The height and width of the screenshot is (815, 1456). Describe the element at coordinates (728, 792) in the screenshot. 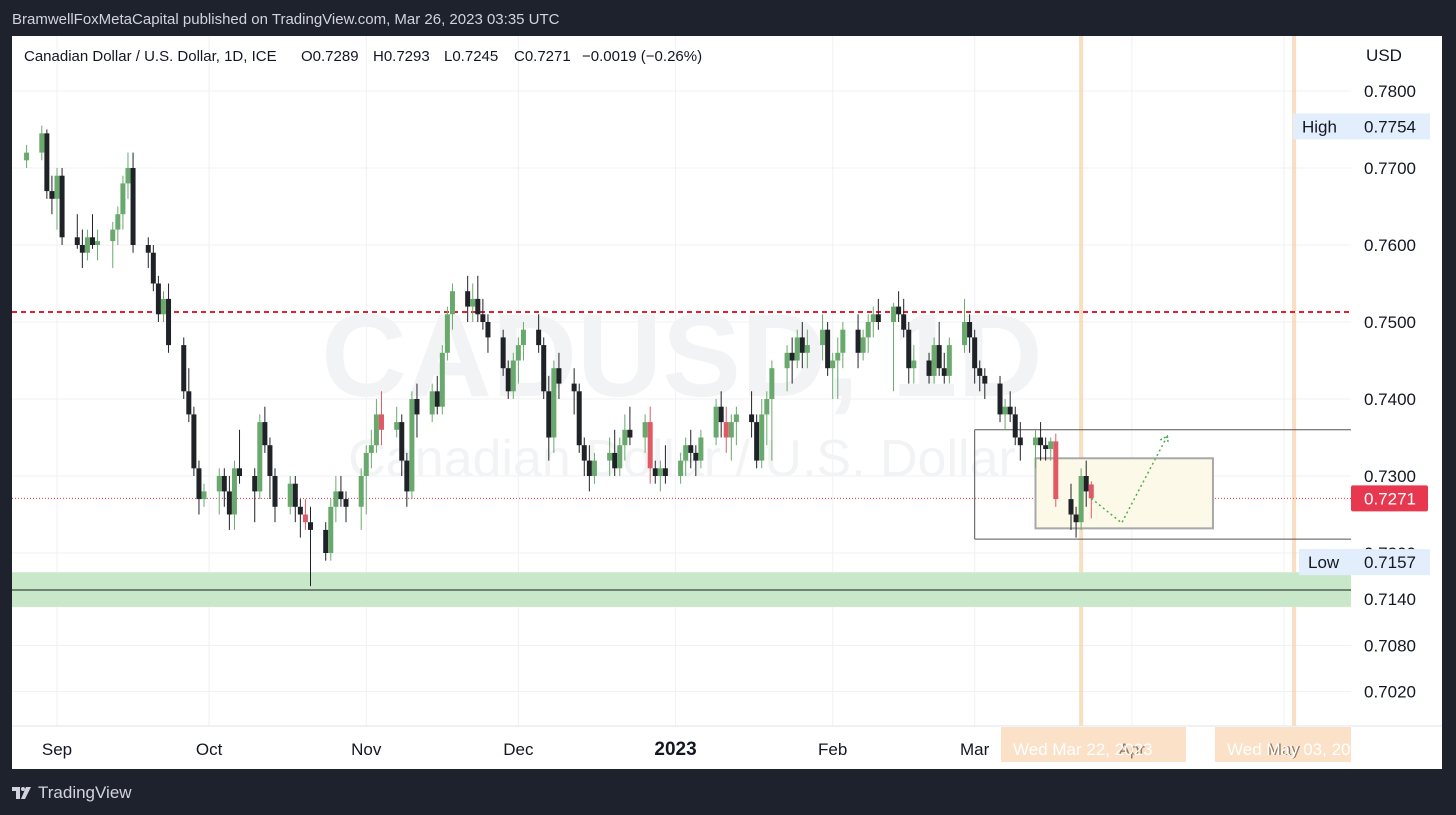

I see `footer-bar: TradingView` at that location.